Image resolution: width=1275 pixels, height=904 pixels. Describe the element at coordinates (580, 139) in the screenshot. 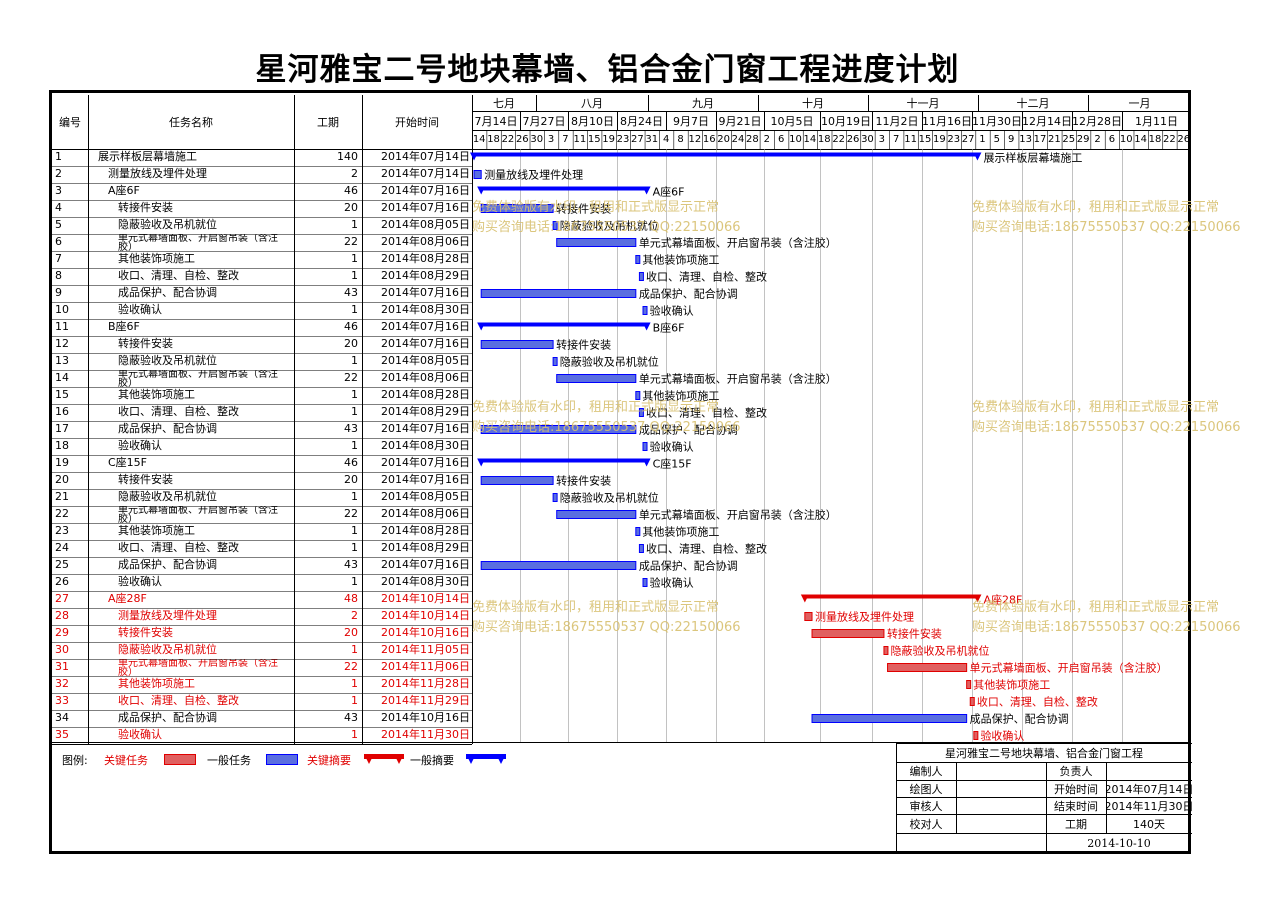

I see `day-label: 11` at that location.